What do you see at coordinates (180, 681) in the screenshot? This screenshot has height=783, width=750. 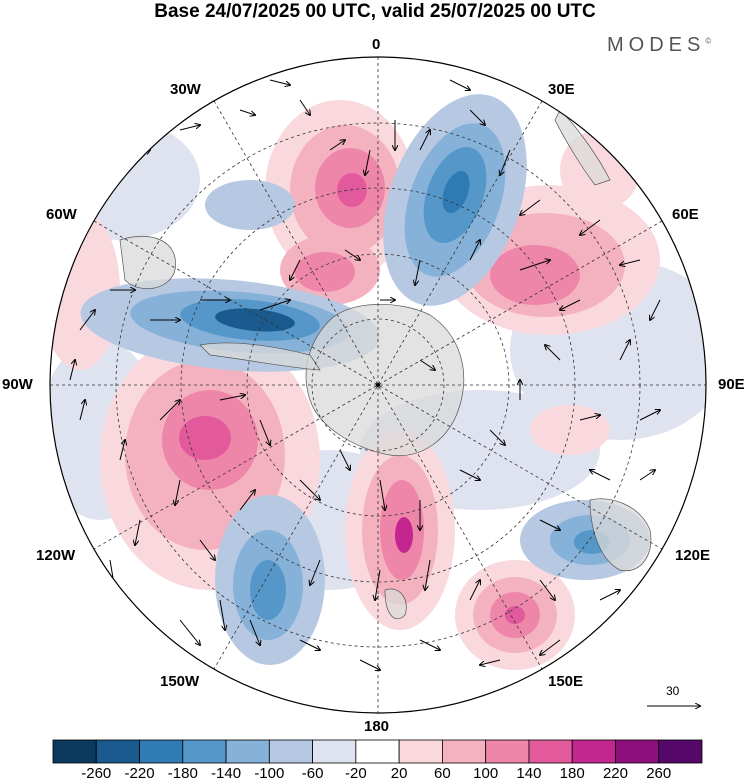 I see `lon-label-150w: 150W` at bounding box center [180, 681].